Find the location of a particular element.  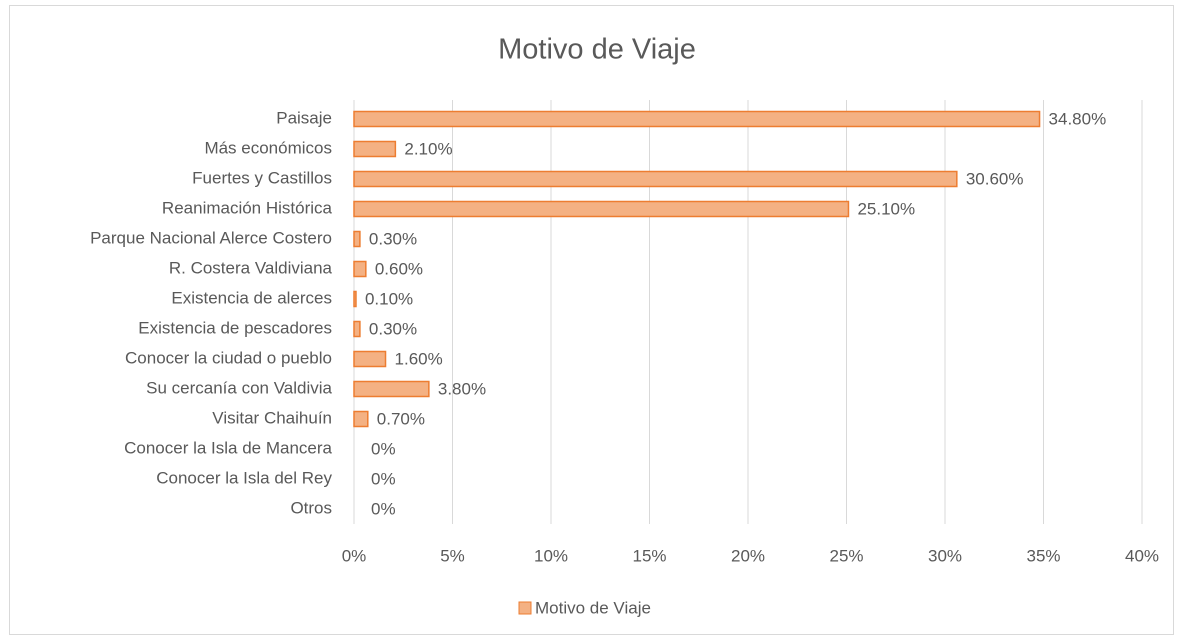

x-tick-label: 15% is located at coordinates (649, 555).